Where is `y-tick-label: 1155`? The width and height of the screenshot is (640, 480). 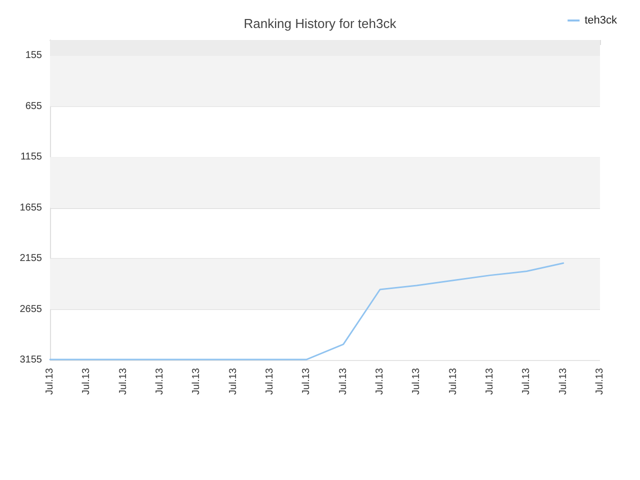
y-tick-label: 1155 is located at coordinates (31, 157).